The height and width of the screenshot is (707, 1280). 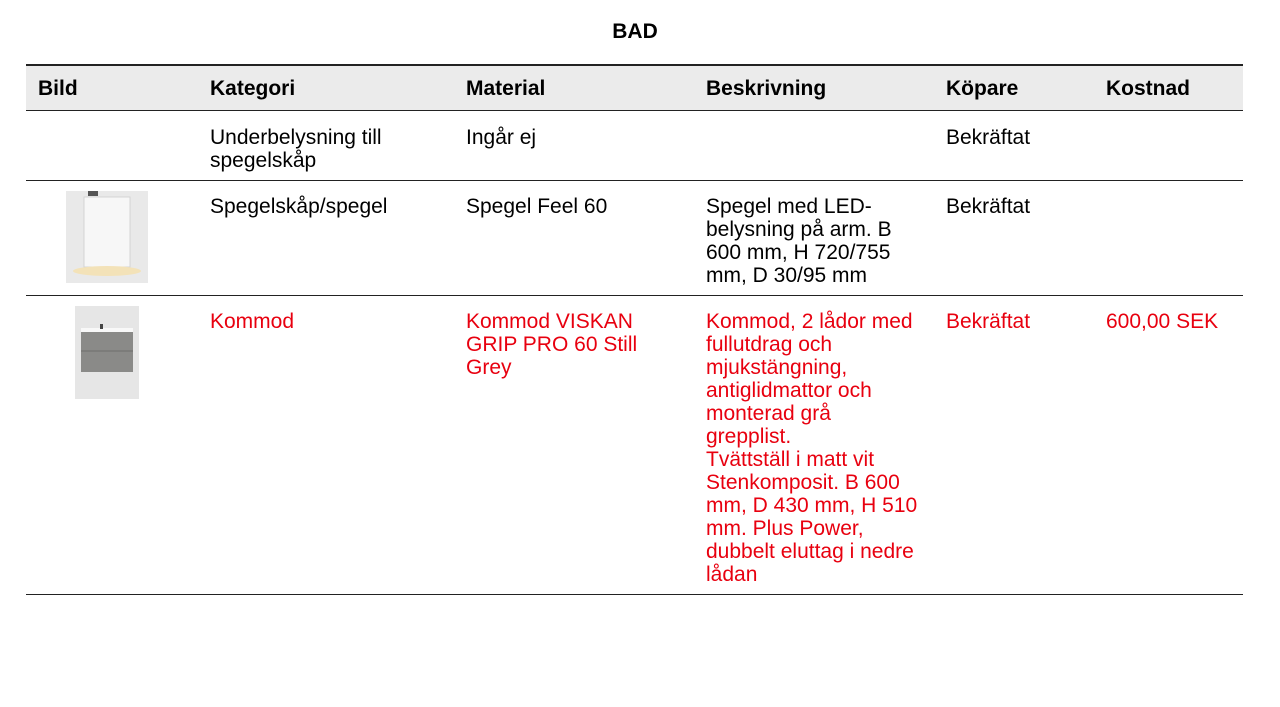 What do you see at coordinates (814, 145) in the screenshot?
I see `beskrivning-cell` at bounding box center [814, 145].